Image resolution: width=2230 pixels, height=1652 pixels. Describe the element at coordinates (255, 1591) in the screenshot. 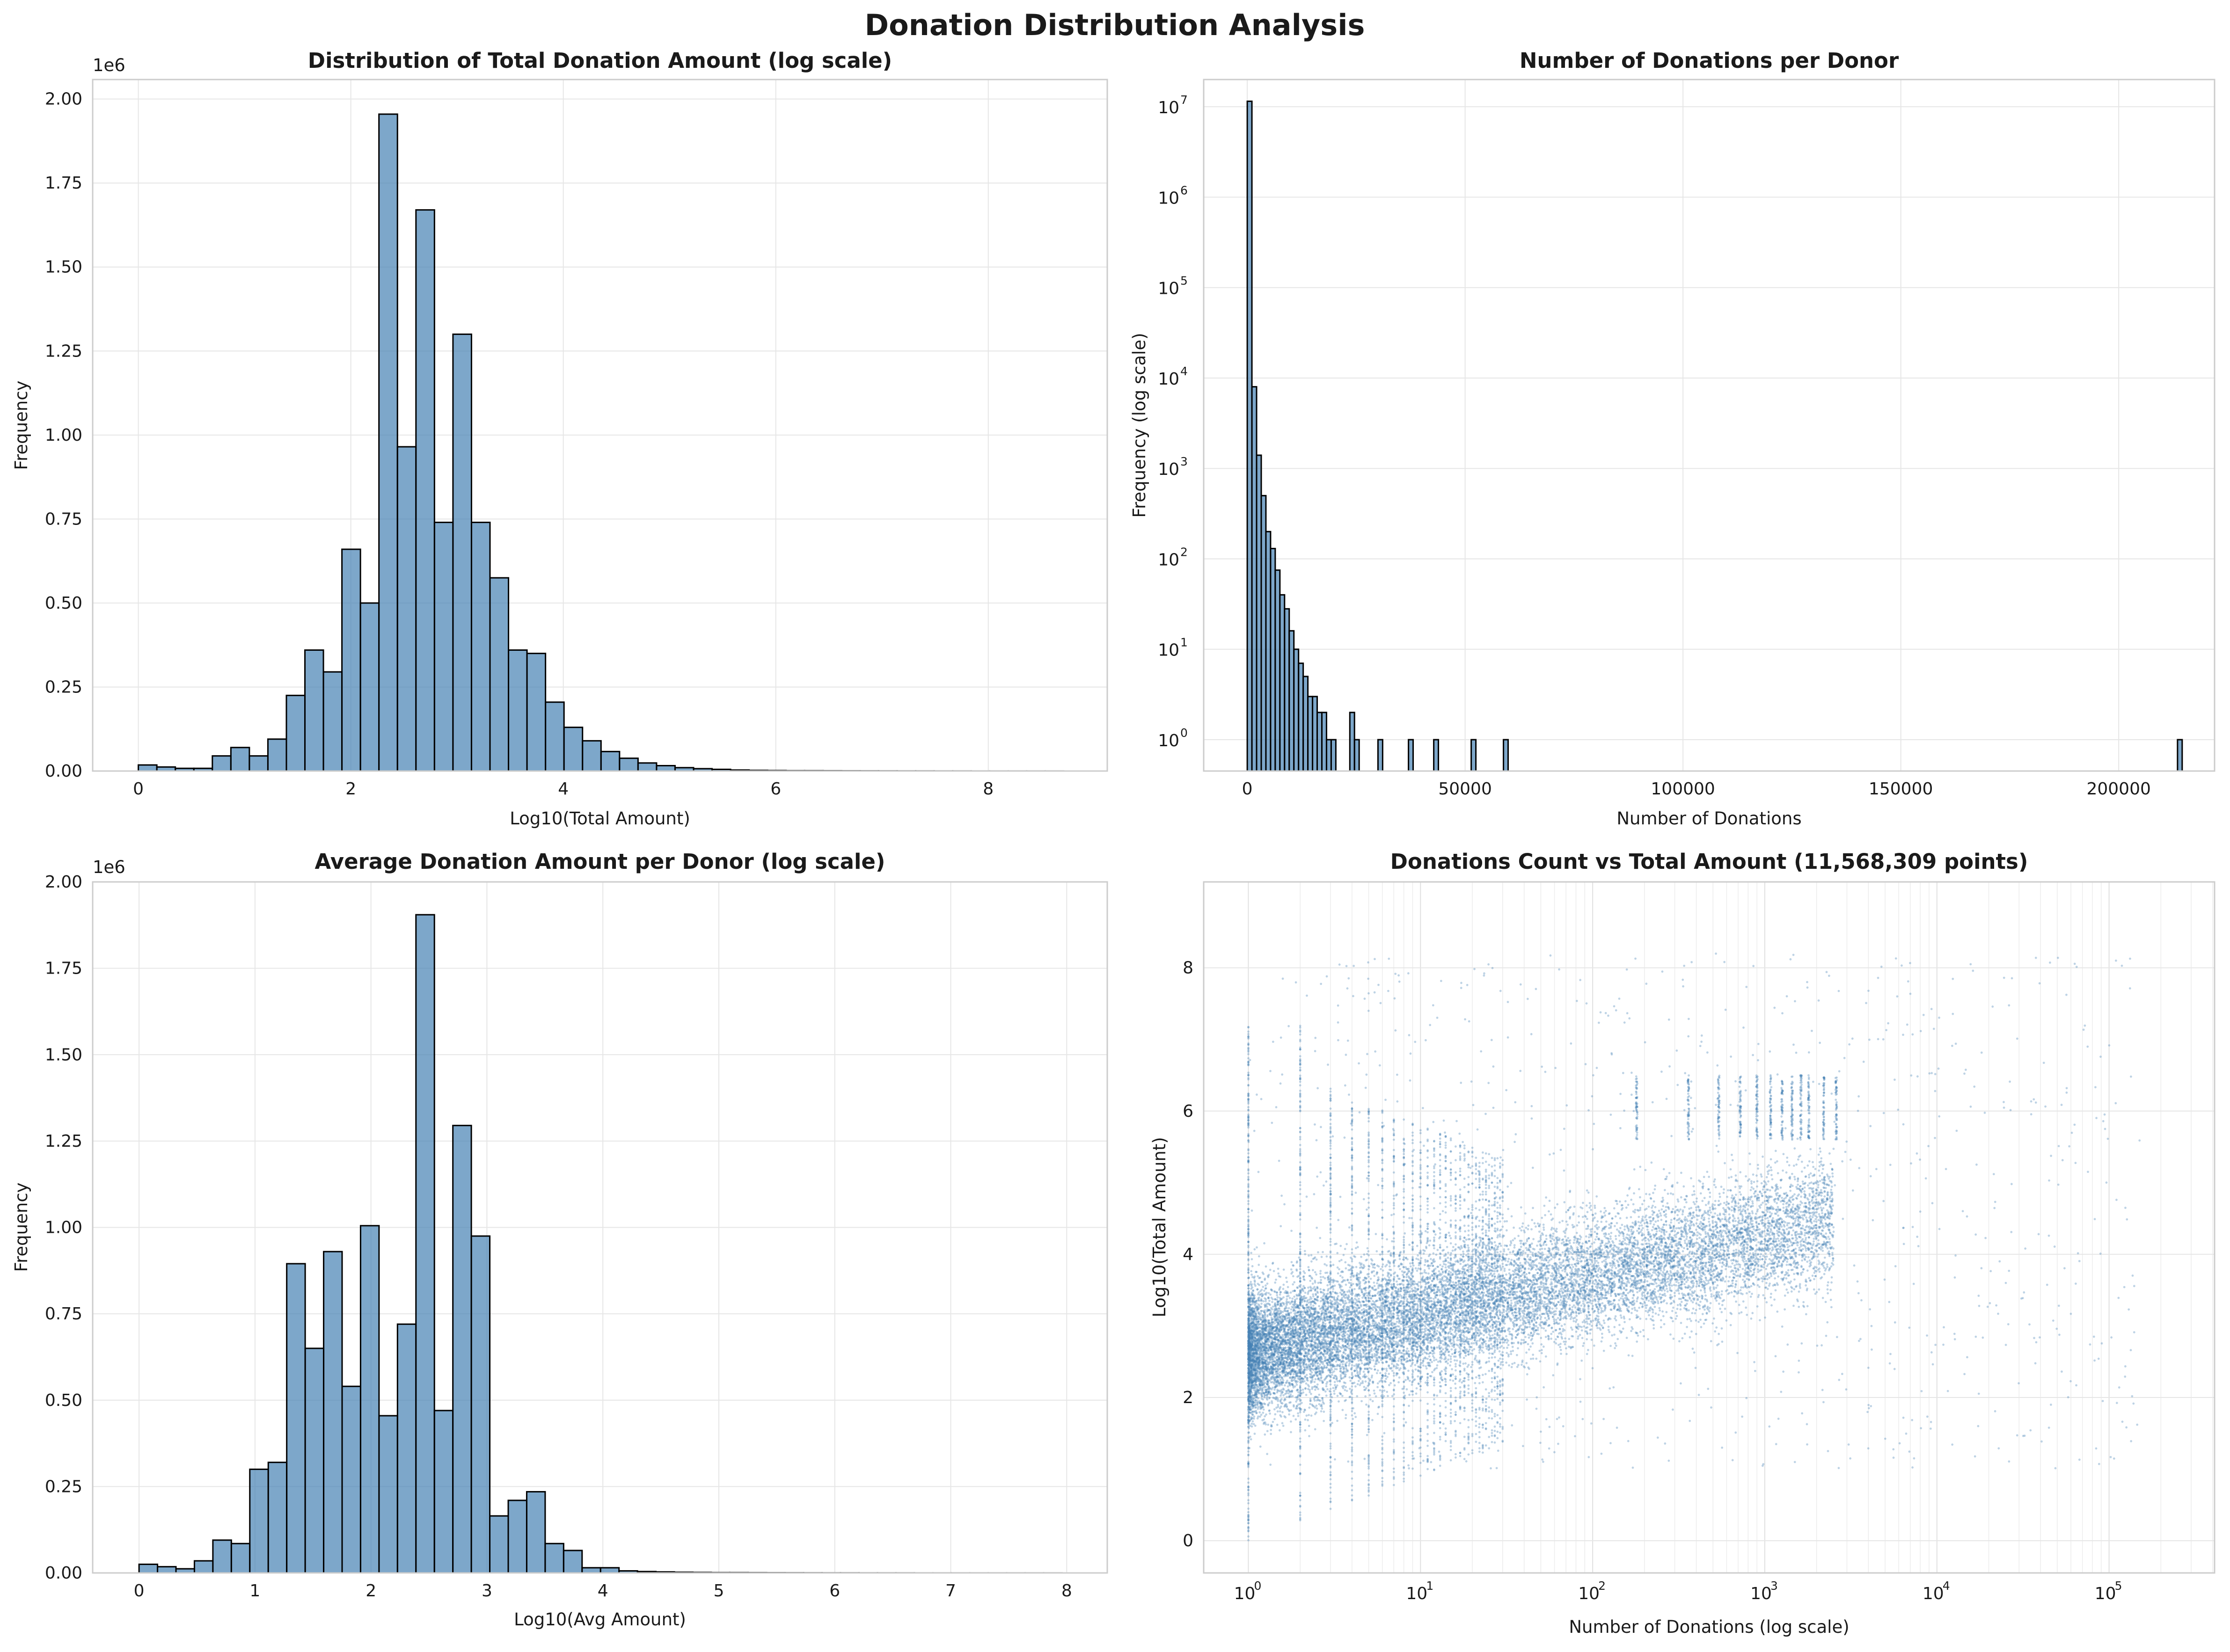

I see `p3-x-tick-label: 1` at that location.